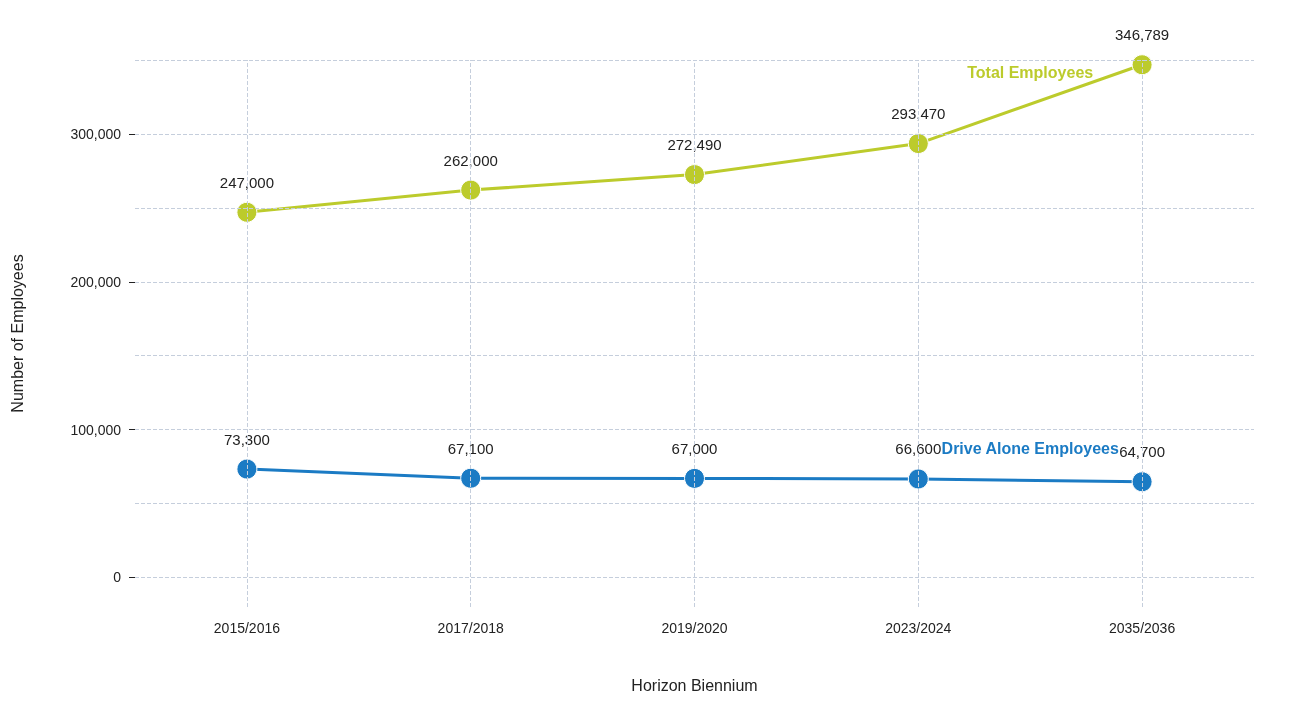  I want to click on x-tick-label: 2019/2020, so click(694, 628).